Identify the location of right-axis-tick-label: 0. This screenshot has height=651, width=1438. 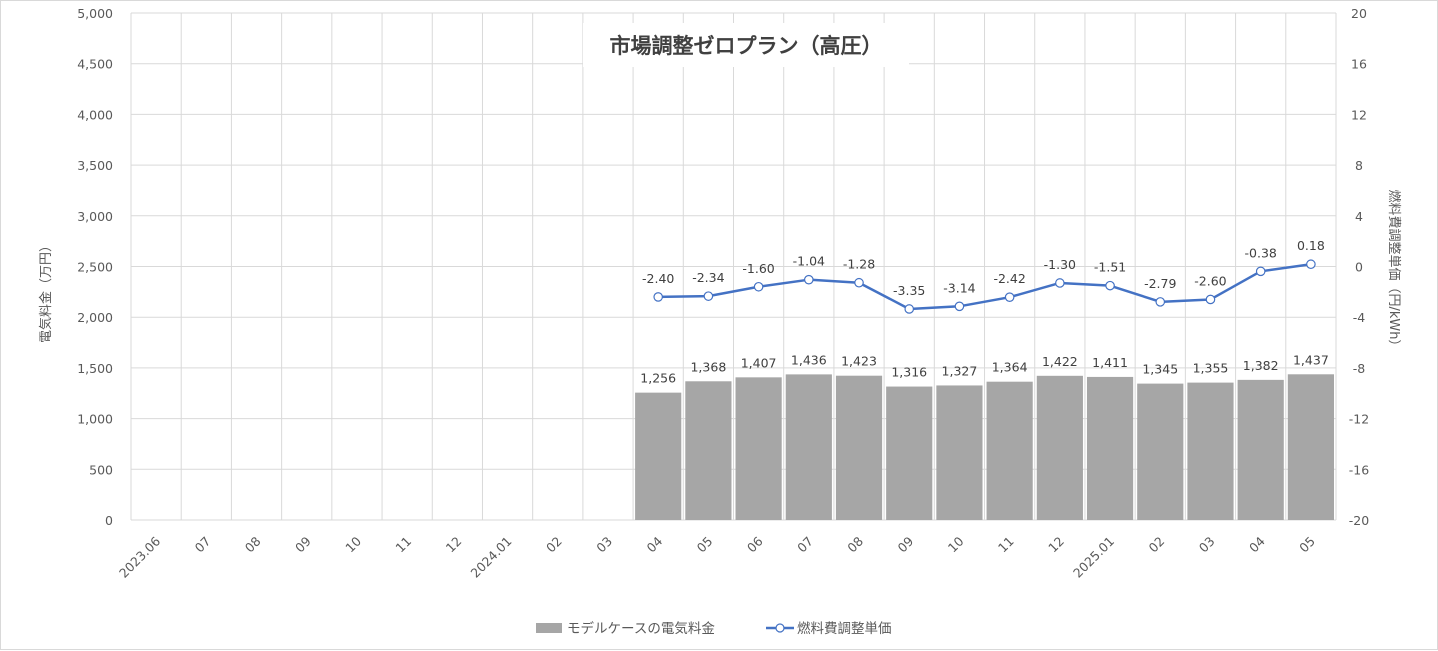
(1359, 267).